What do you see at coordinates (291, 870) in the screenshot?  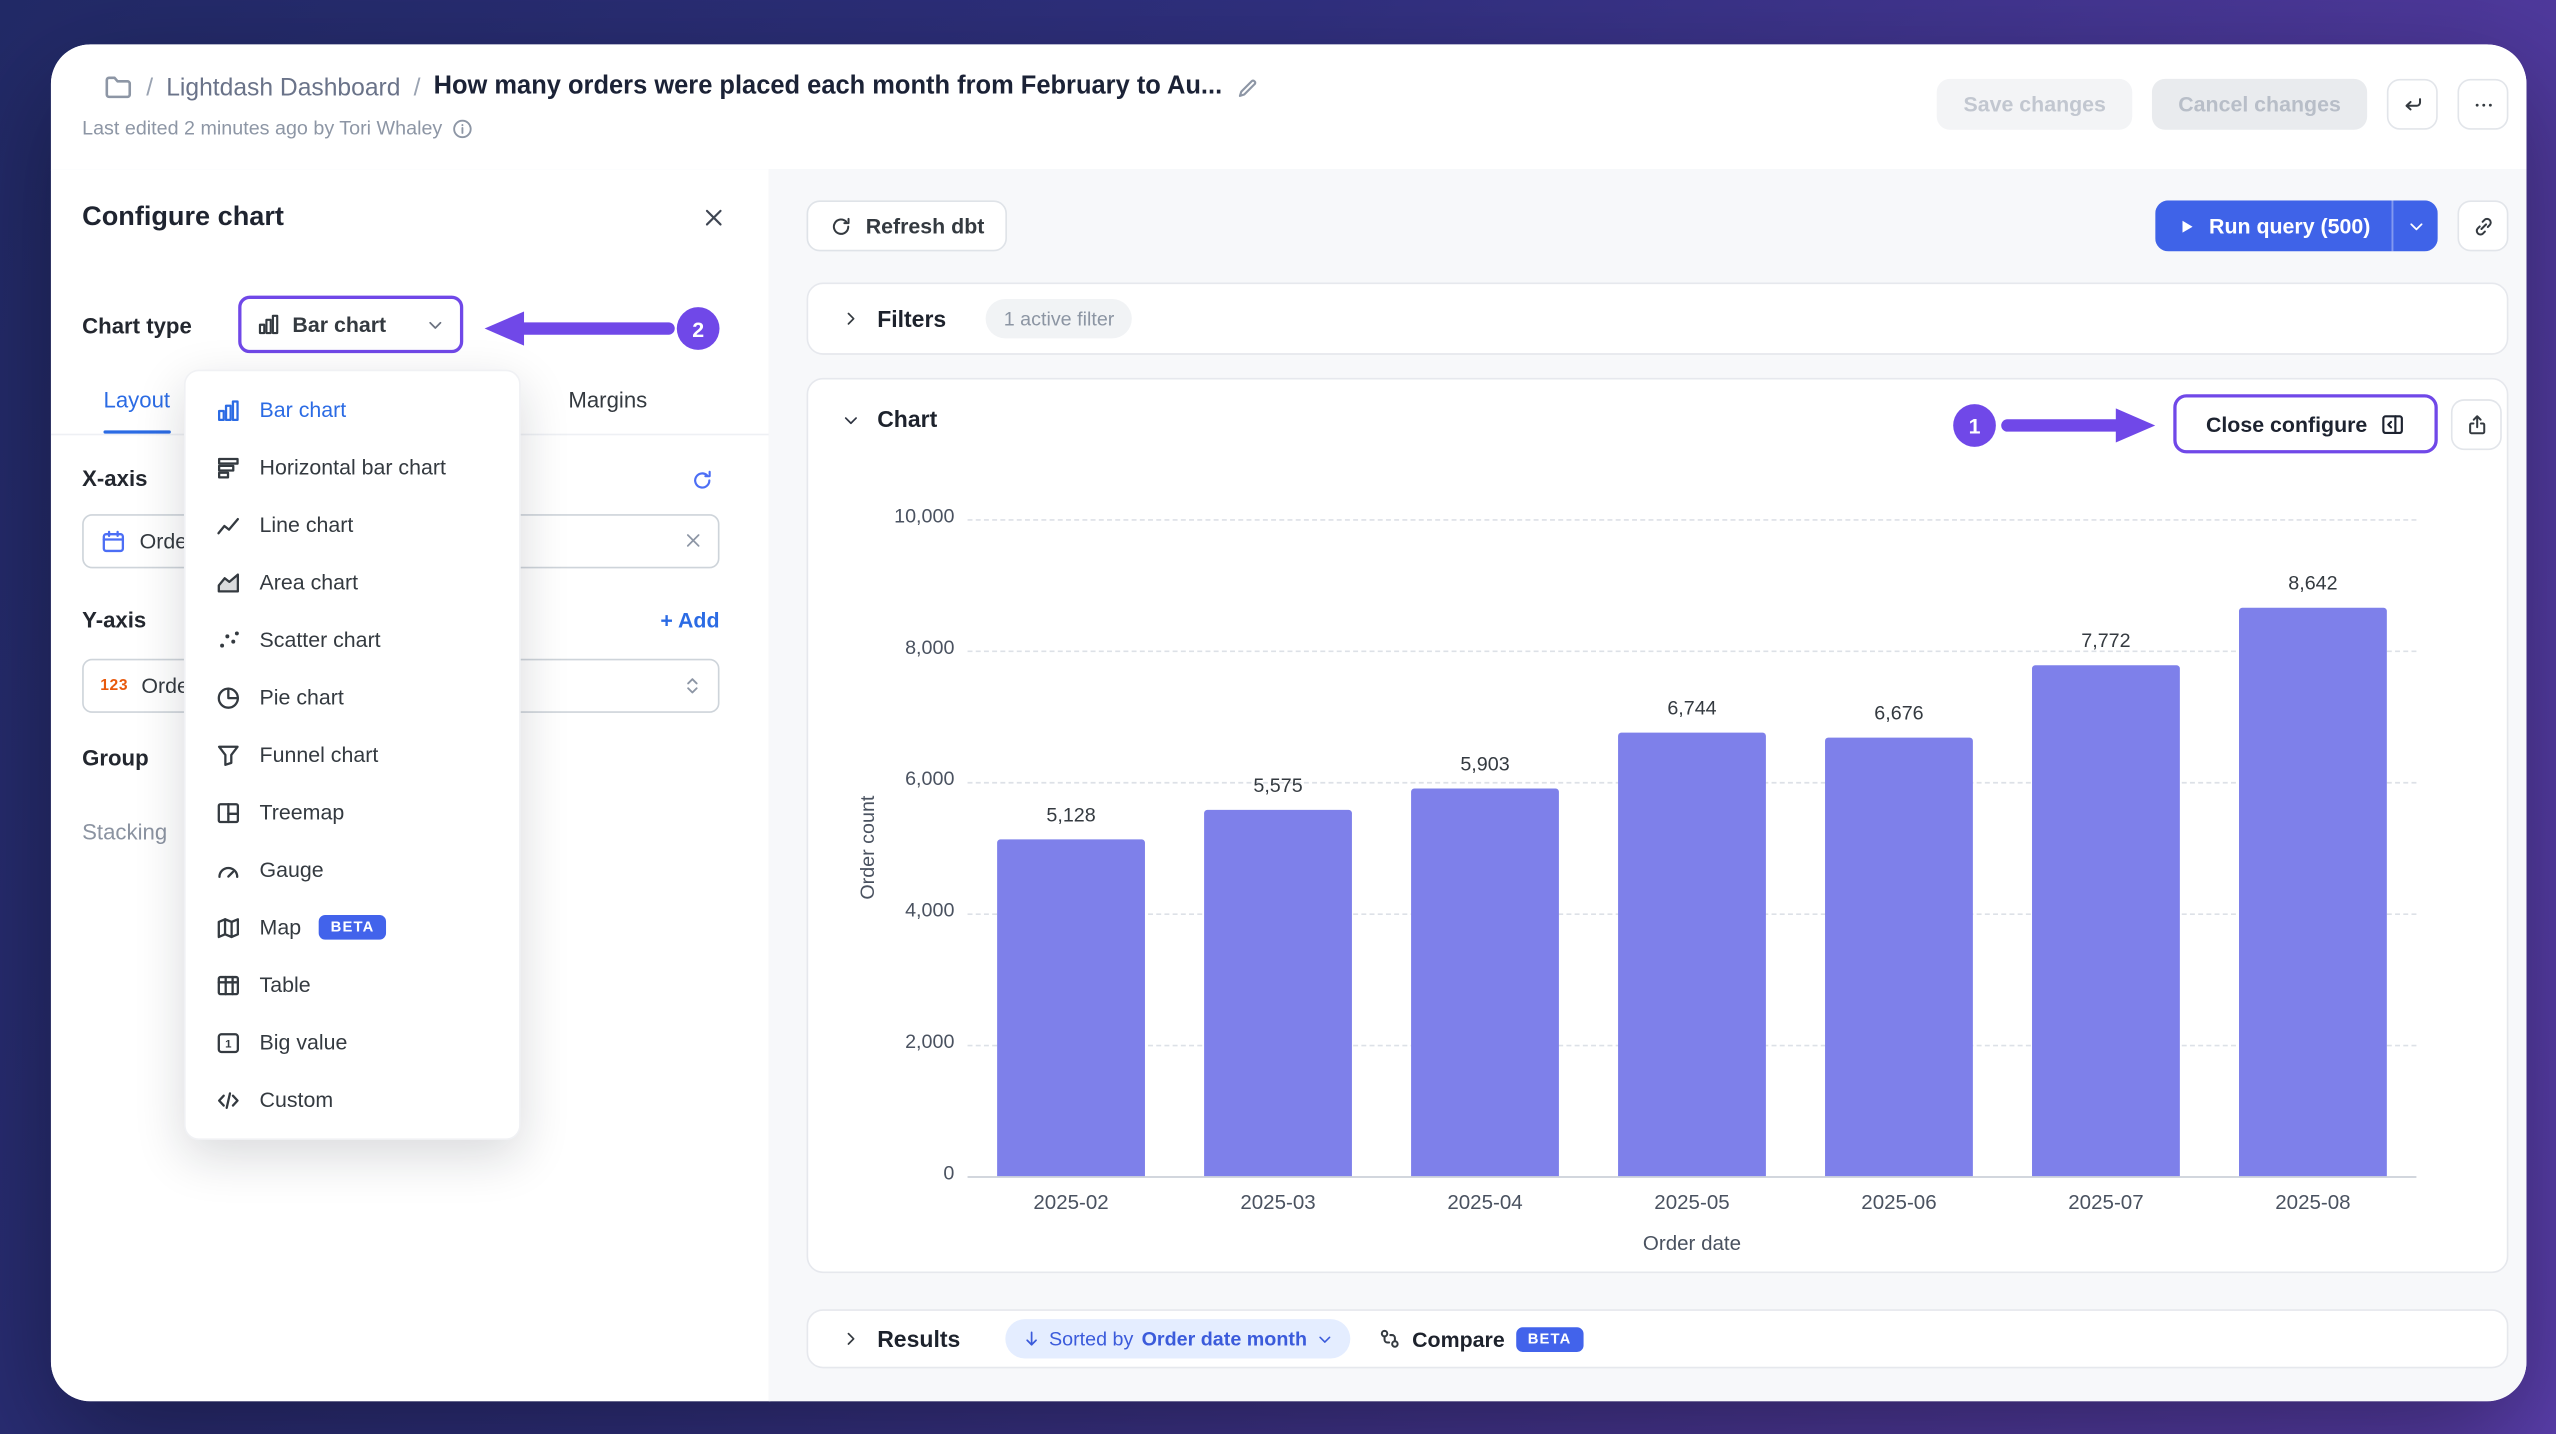 I see `menu-item-label: Gauge` at bounding box center [291, 870].